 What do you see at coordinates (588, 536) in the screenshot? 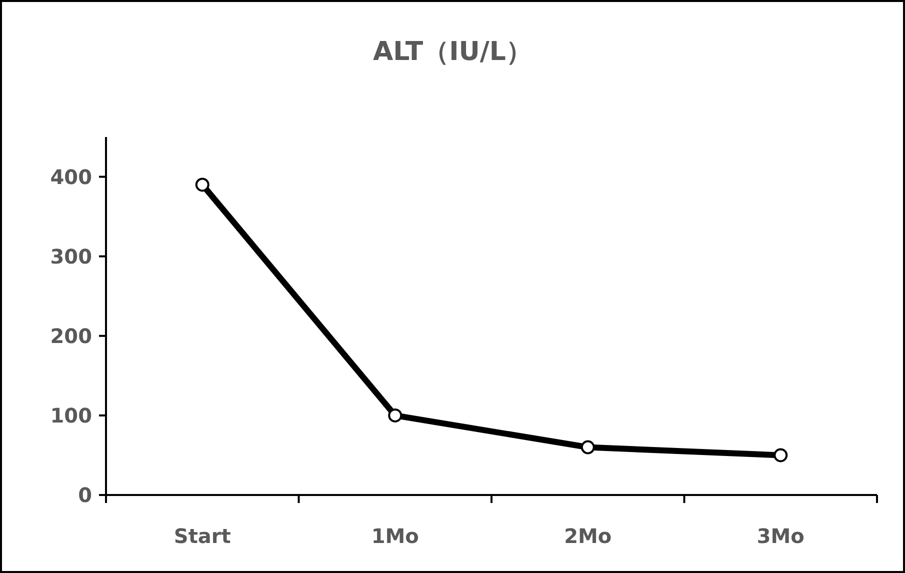
I see `x-tick-label: 2Mo` at bounding box center [588, 536].